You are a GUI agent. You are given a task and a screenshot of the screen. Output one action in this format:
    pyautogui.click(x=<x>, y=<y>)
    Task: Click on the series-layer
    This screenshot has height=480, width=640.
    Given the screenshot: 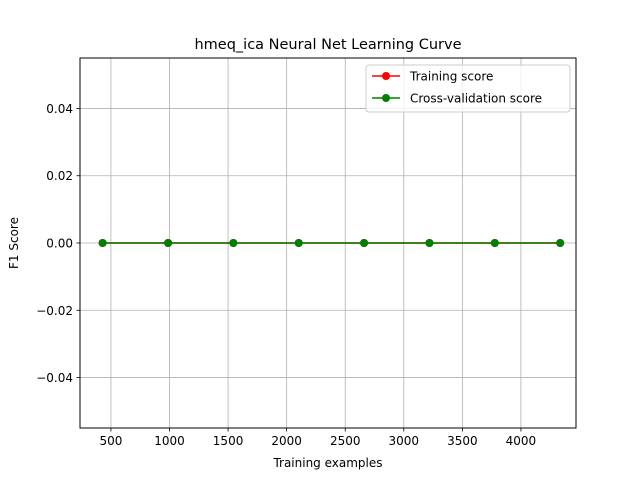 What is the action you would take?
    pyautogui.click(x=331, y=243)
    